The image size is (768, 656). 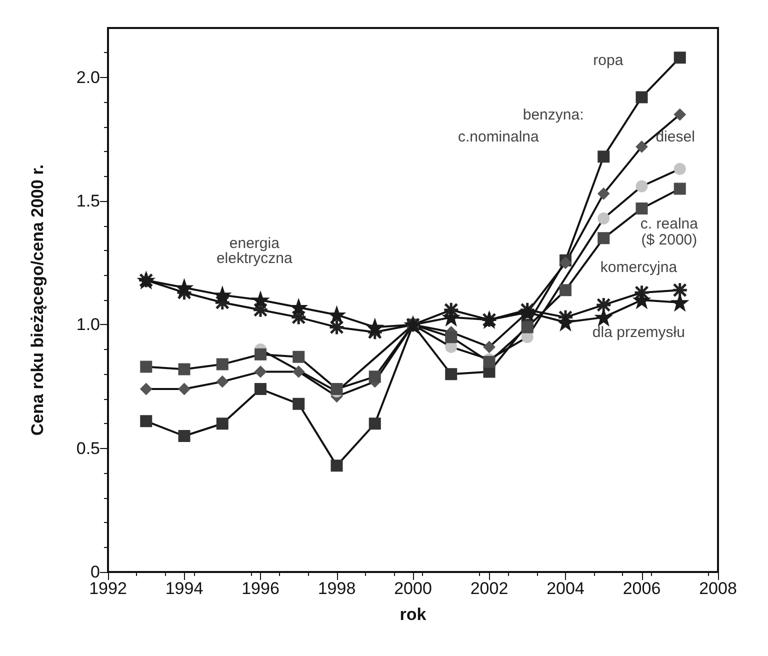 What do you see at coordinates (95, 572) in the screenshot?
I see `y-tick-label: 0` at bounding box center [95, 572].